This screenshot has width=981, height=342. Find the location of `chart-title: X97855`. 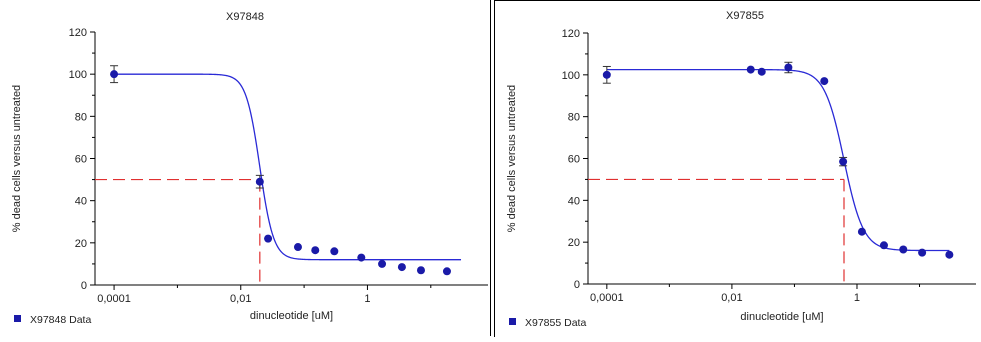

chart-title: X97855 is located at coordinates (745, 16).